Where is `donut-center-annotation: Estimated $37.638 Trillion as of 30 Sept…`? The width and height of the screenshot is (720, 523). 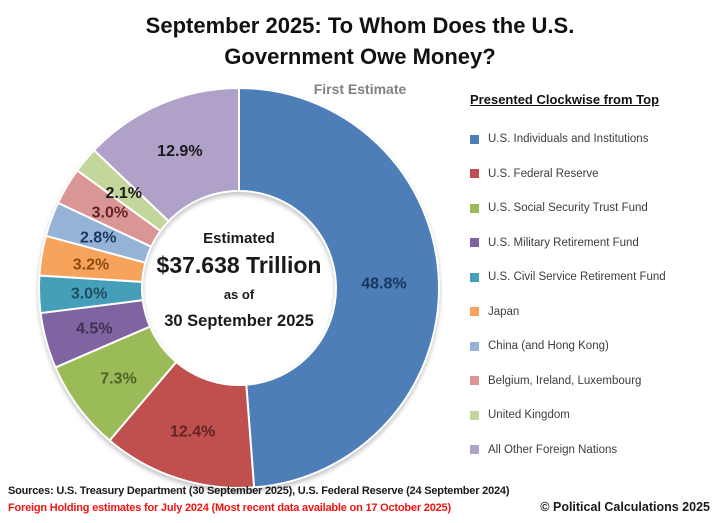 donut-center-annotation: Estimated $37.638 Trillion as of 30 Sept… is located at coordinates (239, 281).